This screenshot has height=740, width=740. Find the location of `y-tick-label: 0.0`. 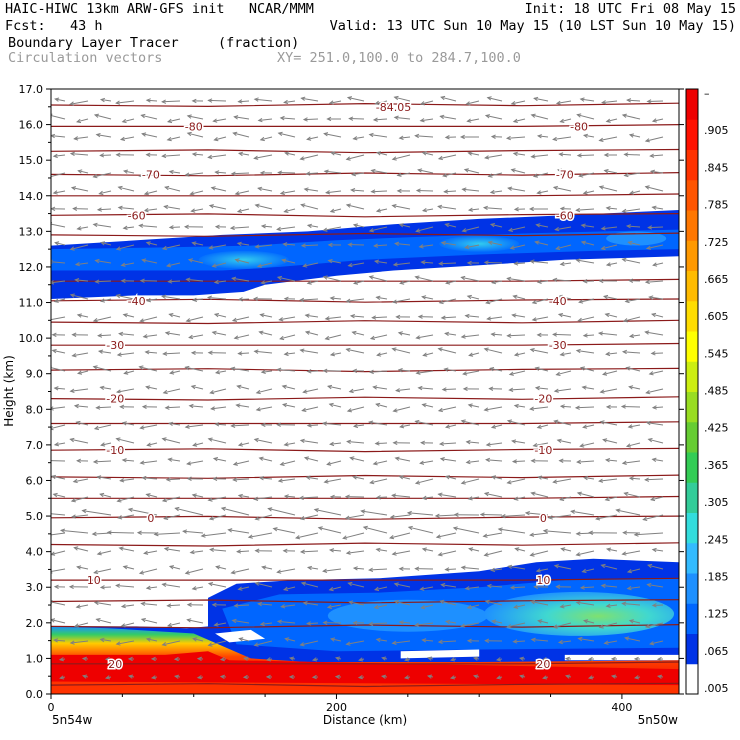

y-tick-label: 0.0 is located at coordinates (35, 694).